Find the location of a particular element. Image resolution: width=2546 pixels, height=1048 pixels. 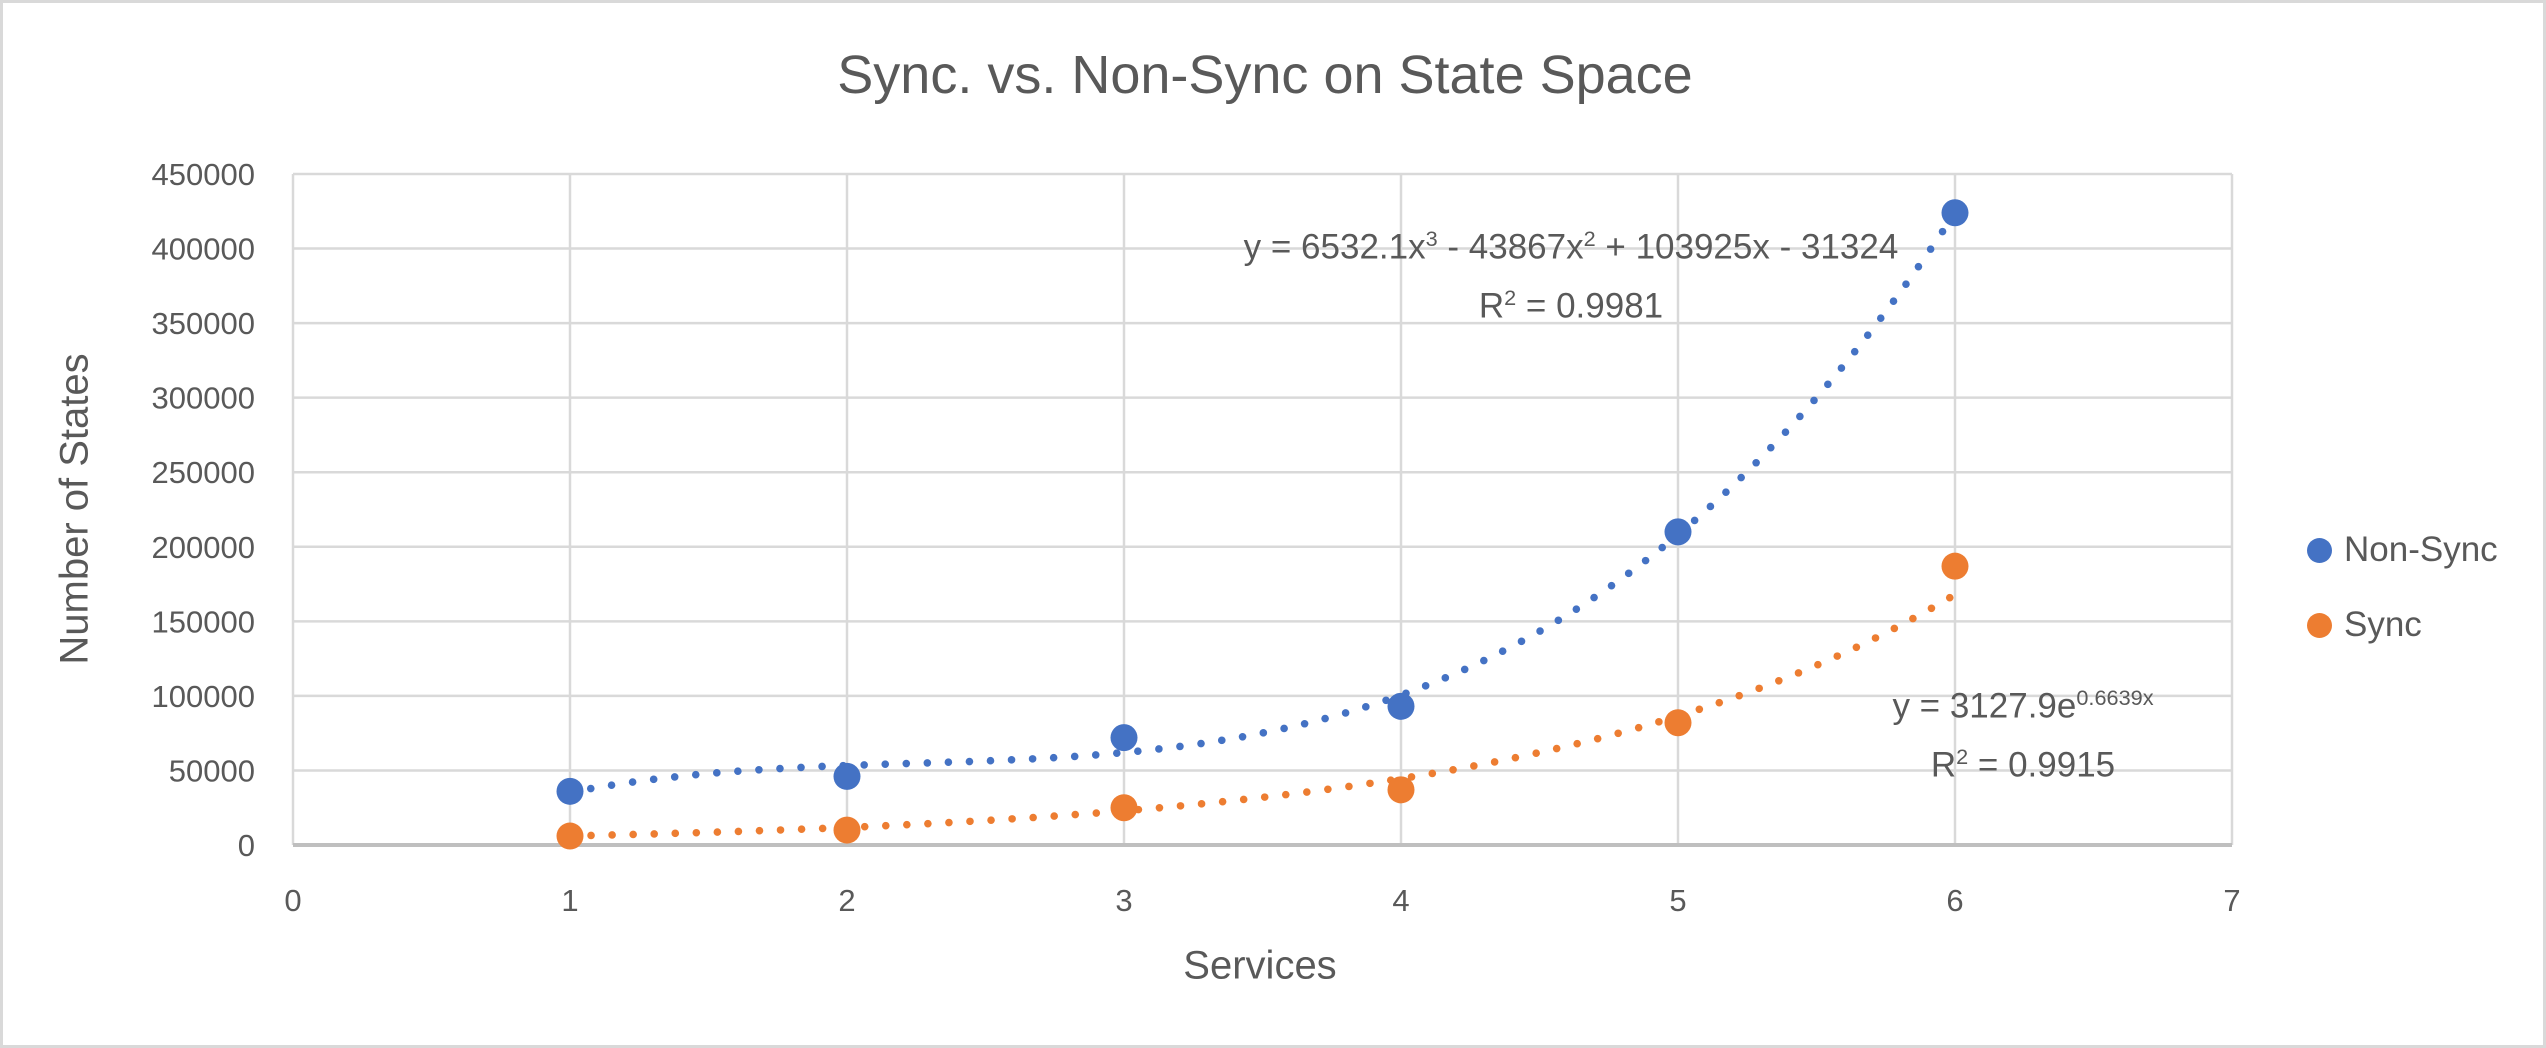

y-axis-tick-label: 200000 is located at coordinates (203, 547).